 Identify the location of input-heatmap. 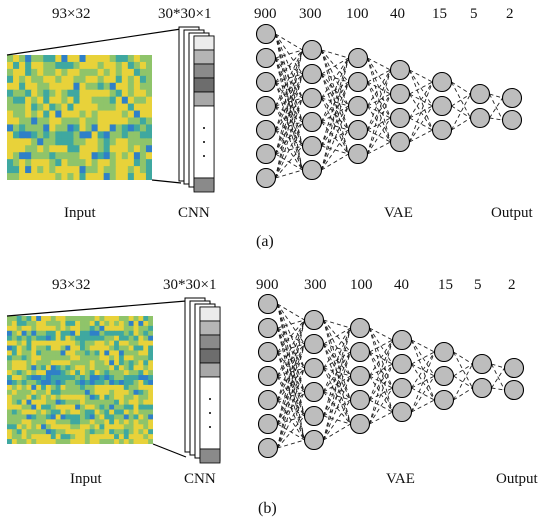
(80, 380).